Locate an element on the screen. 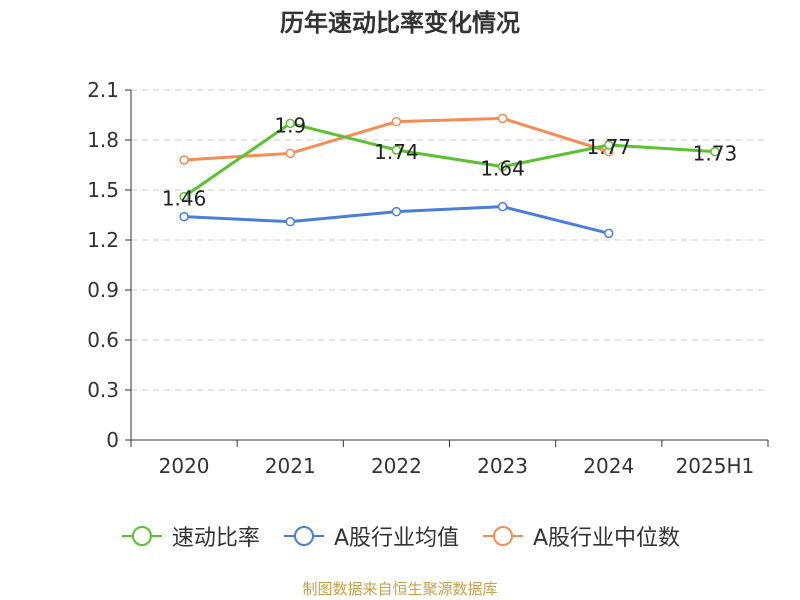 The image size is (800, 600). data-label: 1.46 is located at coordinates (184, 199).